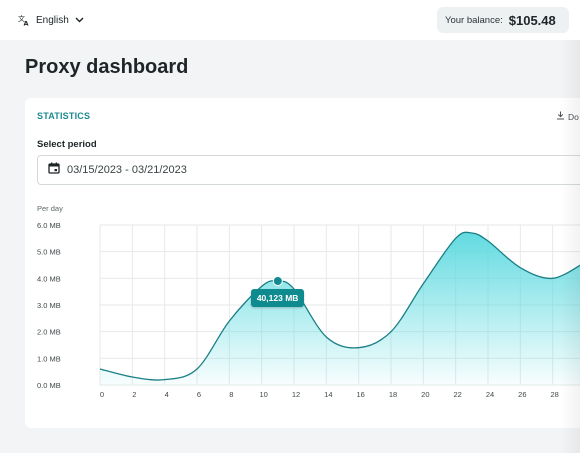 This screenshot has height=453, width=580. I want to click on balance-badge: Your balance: $105.48, so click(503, 20).